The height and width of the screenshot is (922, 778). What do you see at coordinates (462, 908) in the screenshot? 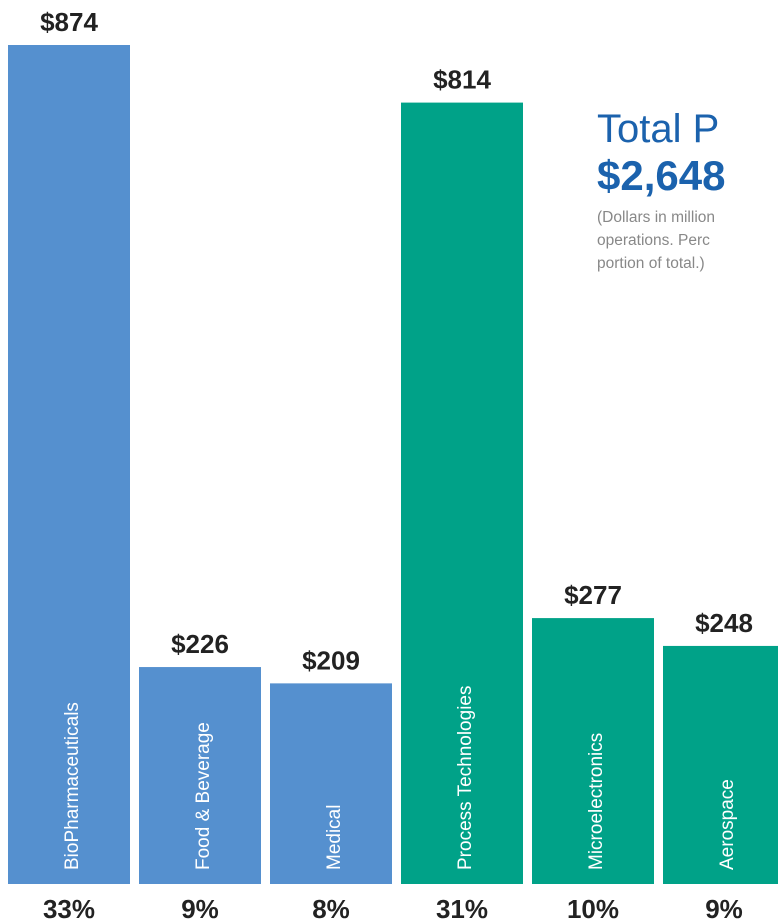
I see `share-label: 31%` at bounding box center [462, 908].